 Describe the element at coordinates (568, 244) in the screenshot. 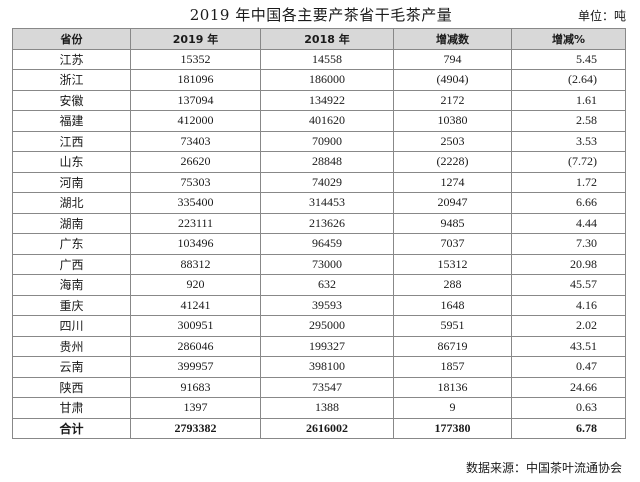

I see `cell-change-pct: 7.30` at that location.